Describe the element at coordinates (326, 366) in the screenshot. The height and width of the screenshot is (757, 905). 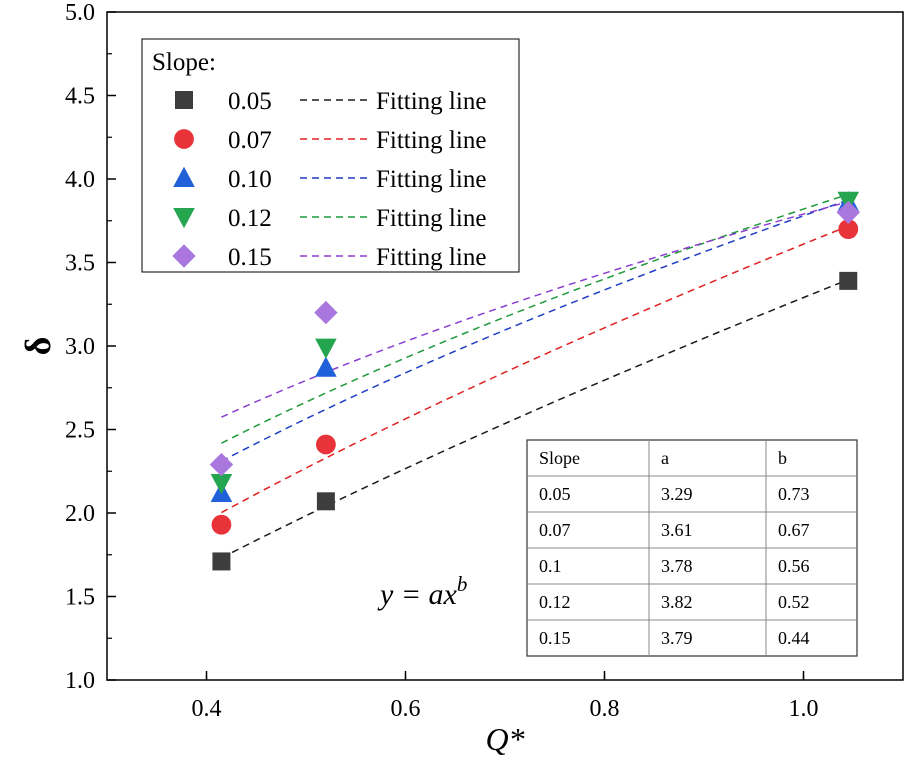
I see `data-point-0.10` at that location.